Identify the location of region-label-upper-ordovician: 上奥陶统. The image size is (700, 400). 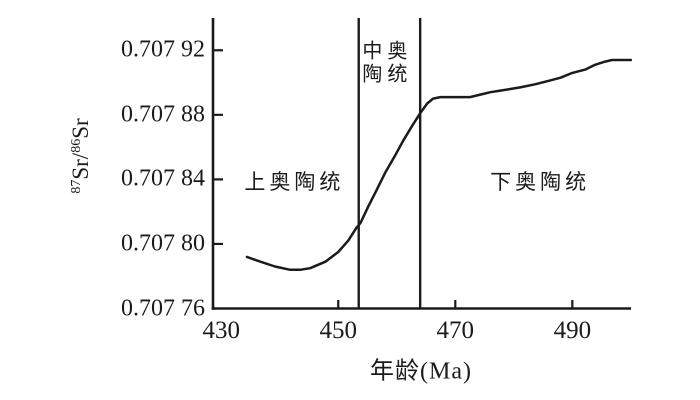
(294, 181).